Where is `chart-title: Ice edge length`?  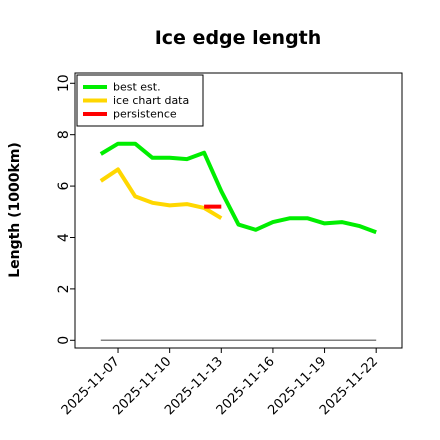
chart-title: Ice edge length is located at coordinates (238, 38).